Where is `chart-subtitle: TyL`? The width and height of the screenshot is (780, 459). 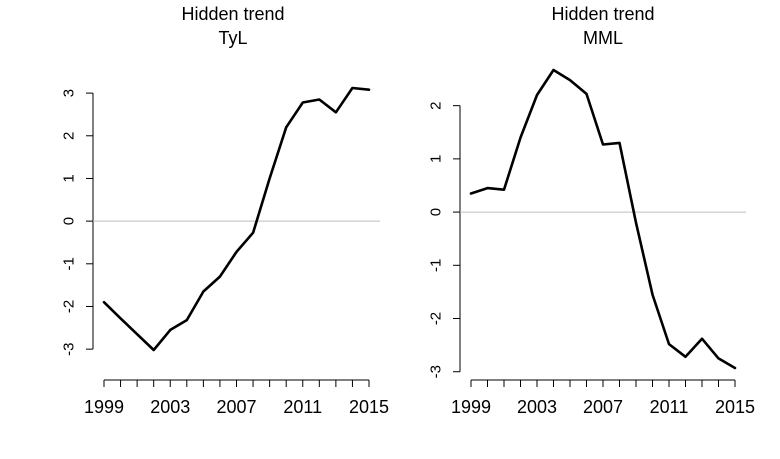
chart-subtitle: TyL is located at coordinates (232, 38).